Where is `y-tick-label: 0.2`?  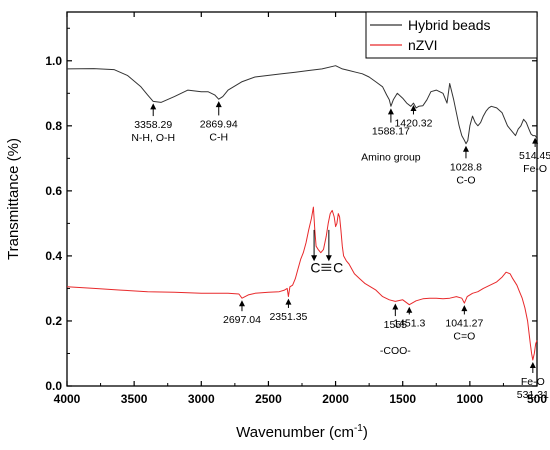 y-tick-label: 0.2 is located at coordinates (53, 321).